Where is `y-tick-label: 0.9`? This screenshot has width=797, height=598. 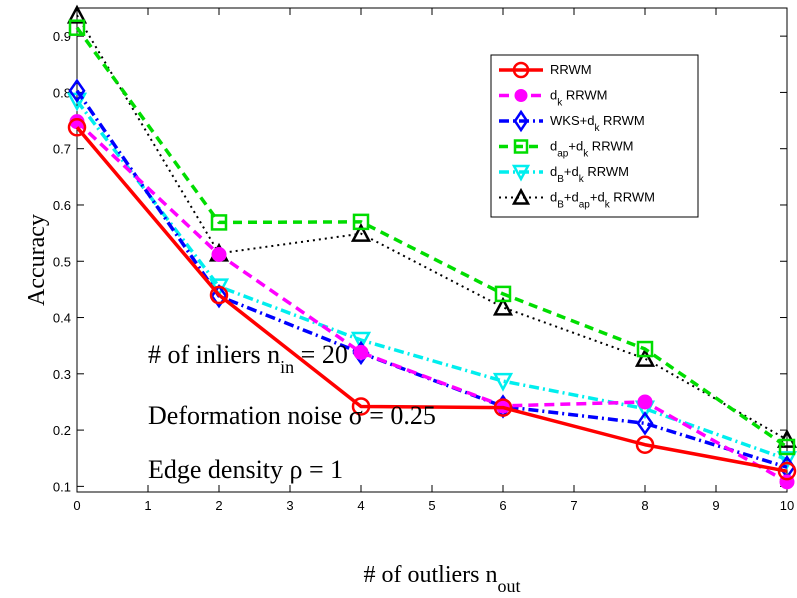 y-tick-label: 0.9 is located at coordinates (62, 36).